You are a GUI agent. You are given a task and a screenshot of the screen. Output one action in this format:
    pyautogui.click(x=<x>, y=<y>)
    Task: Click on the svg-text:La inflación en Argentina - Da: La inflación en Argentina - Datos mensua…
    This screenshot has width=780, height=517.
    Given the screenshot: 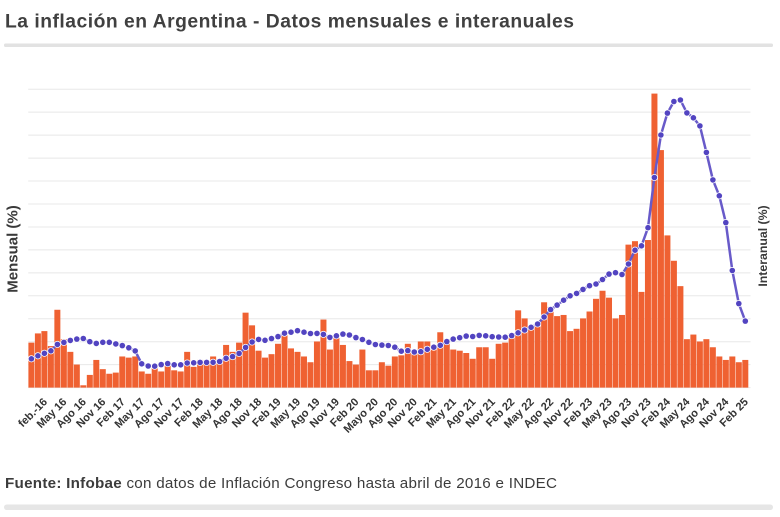 What is the action you would take?
    pyautogui.click(x=289, y=22)
    